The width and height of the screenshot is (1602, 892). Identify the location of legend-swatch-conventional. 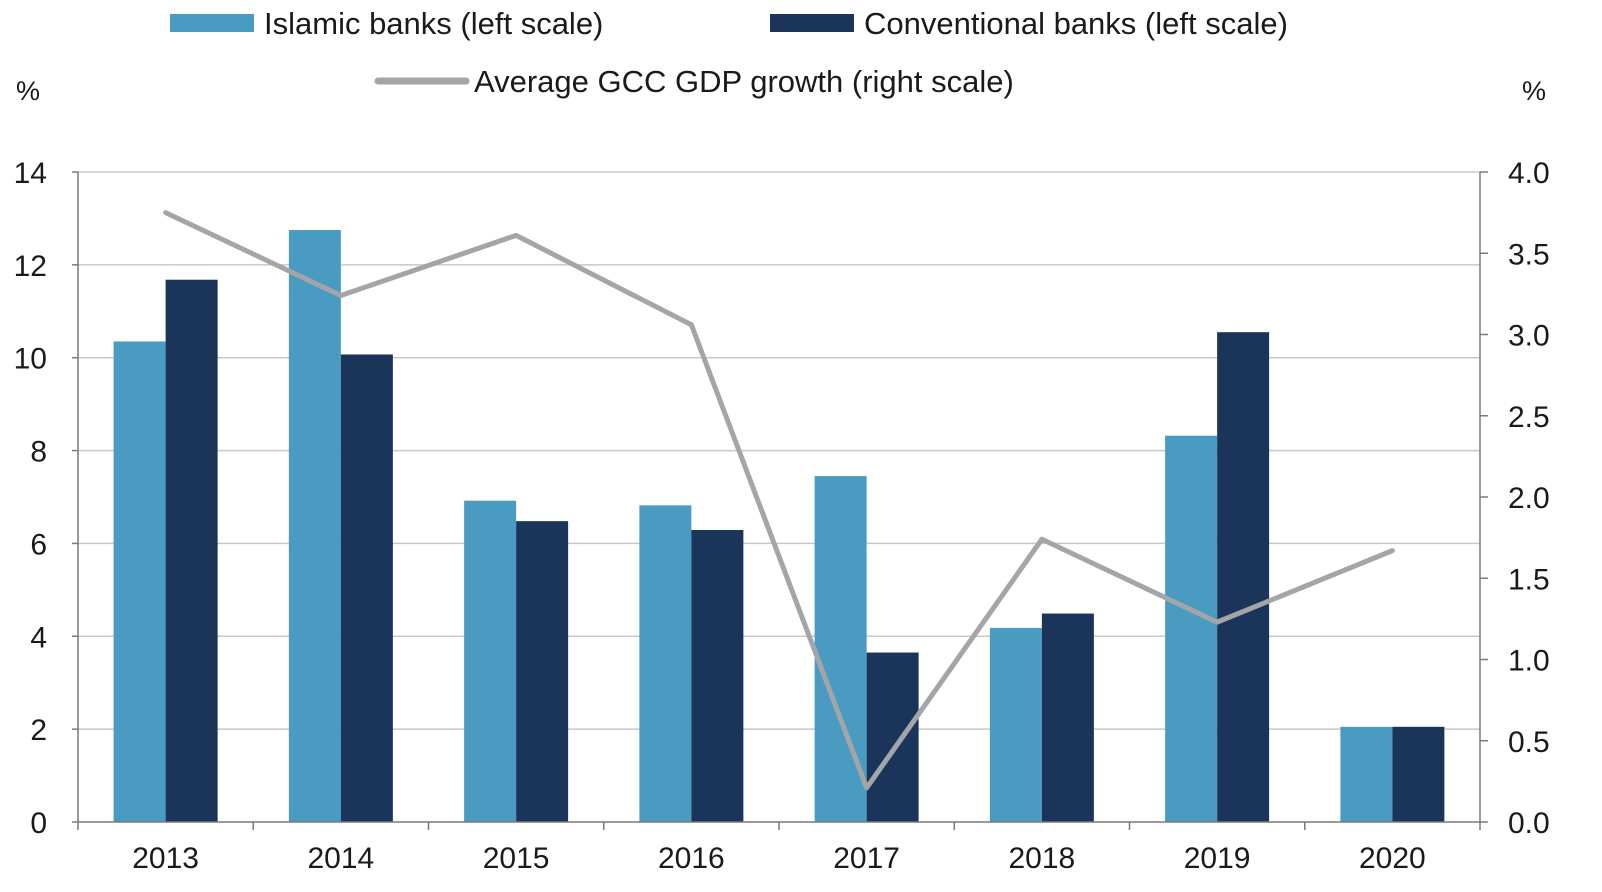
(812, 23).